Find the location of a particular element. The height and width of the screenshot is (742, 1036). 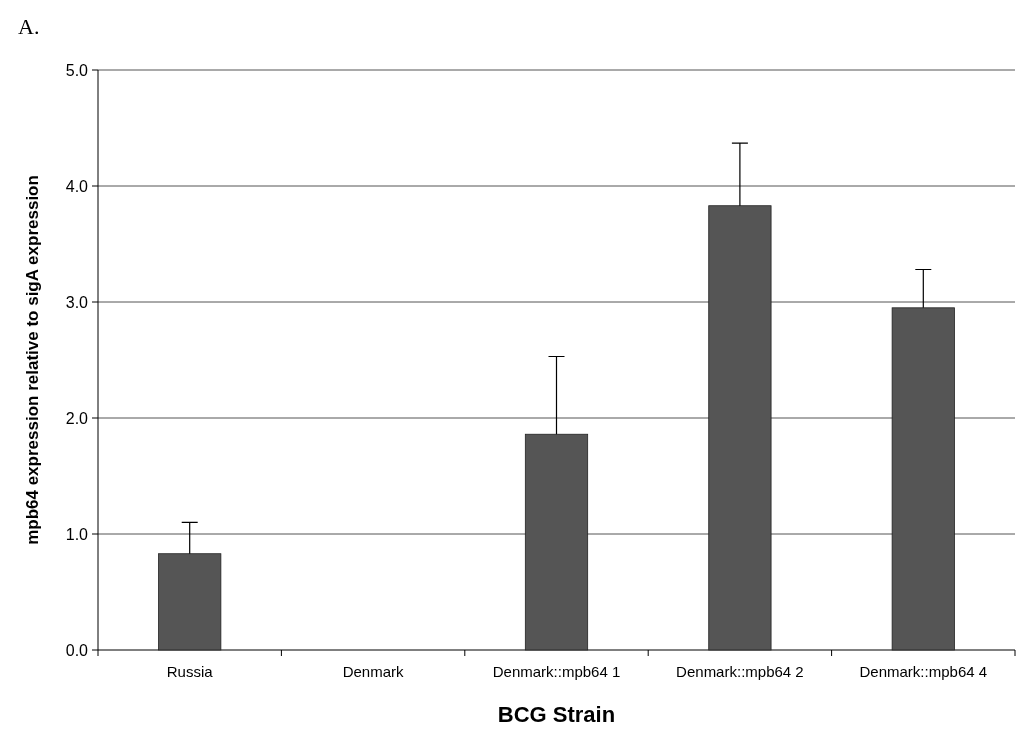

x-tick-label: Denmark is located at coordinates (373, 671).